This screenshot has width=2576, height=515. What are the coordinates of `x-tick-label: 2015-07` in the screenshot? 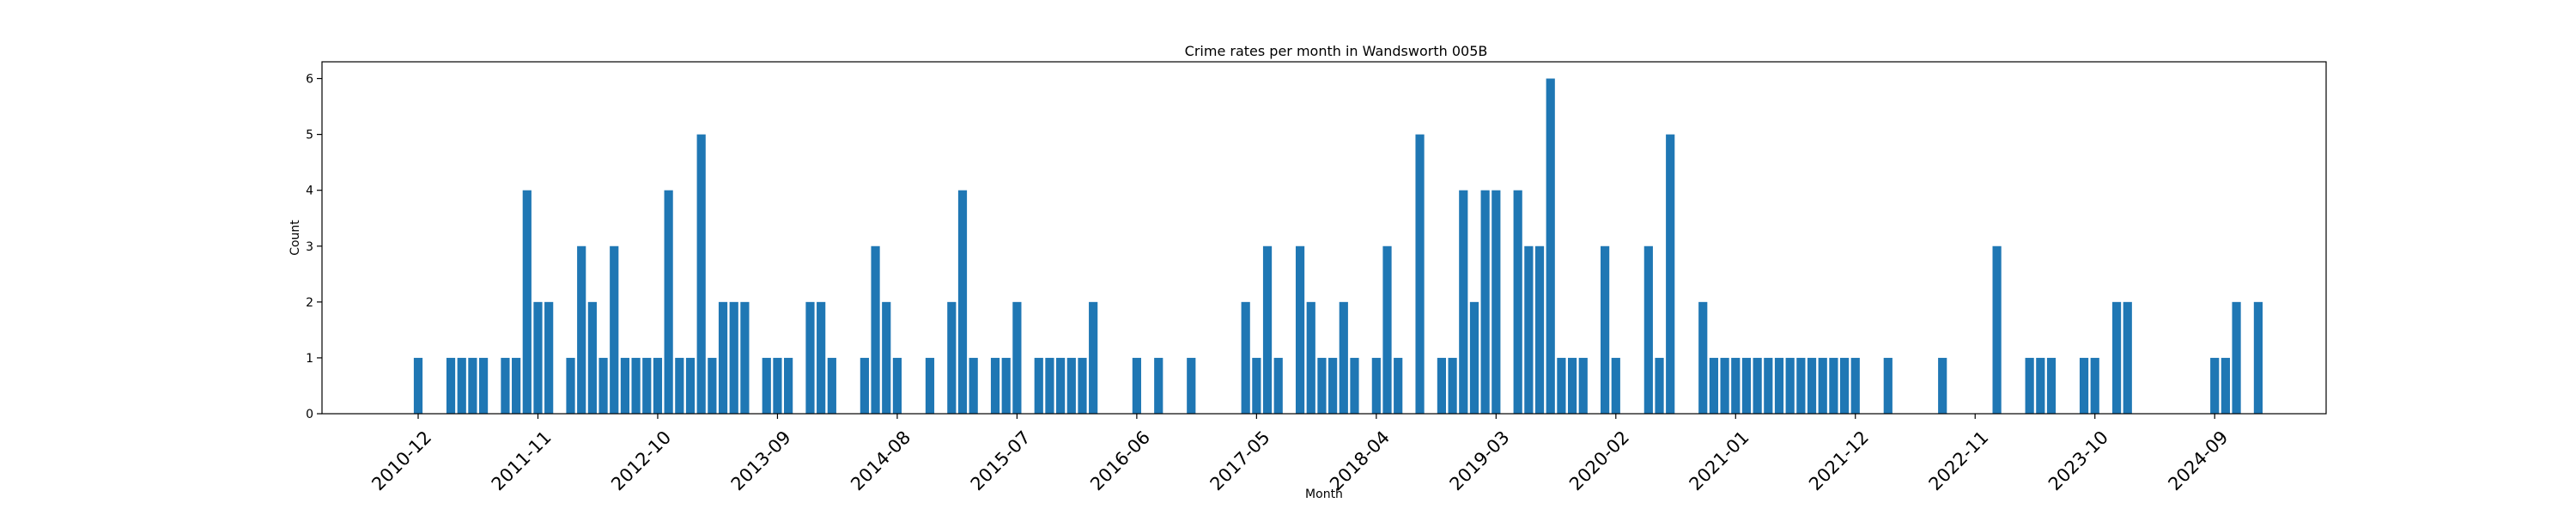 It's located at (1001, 460).